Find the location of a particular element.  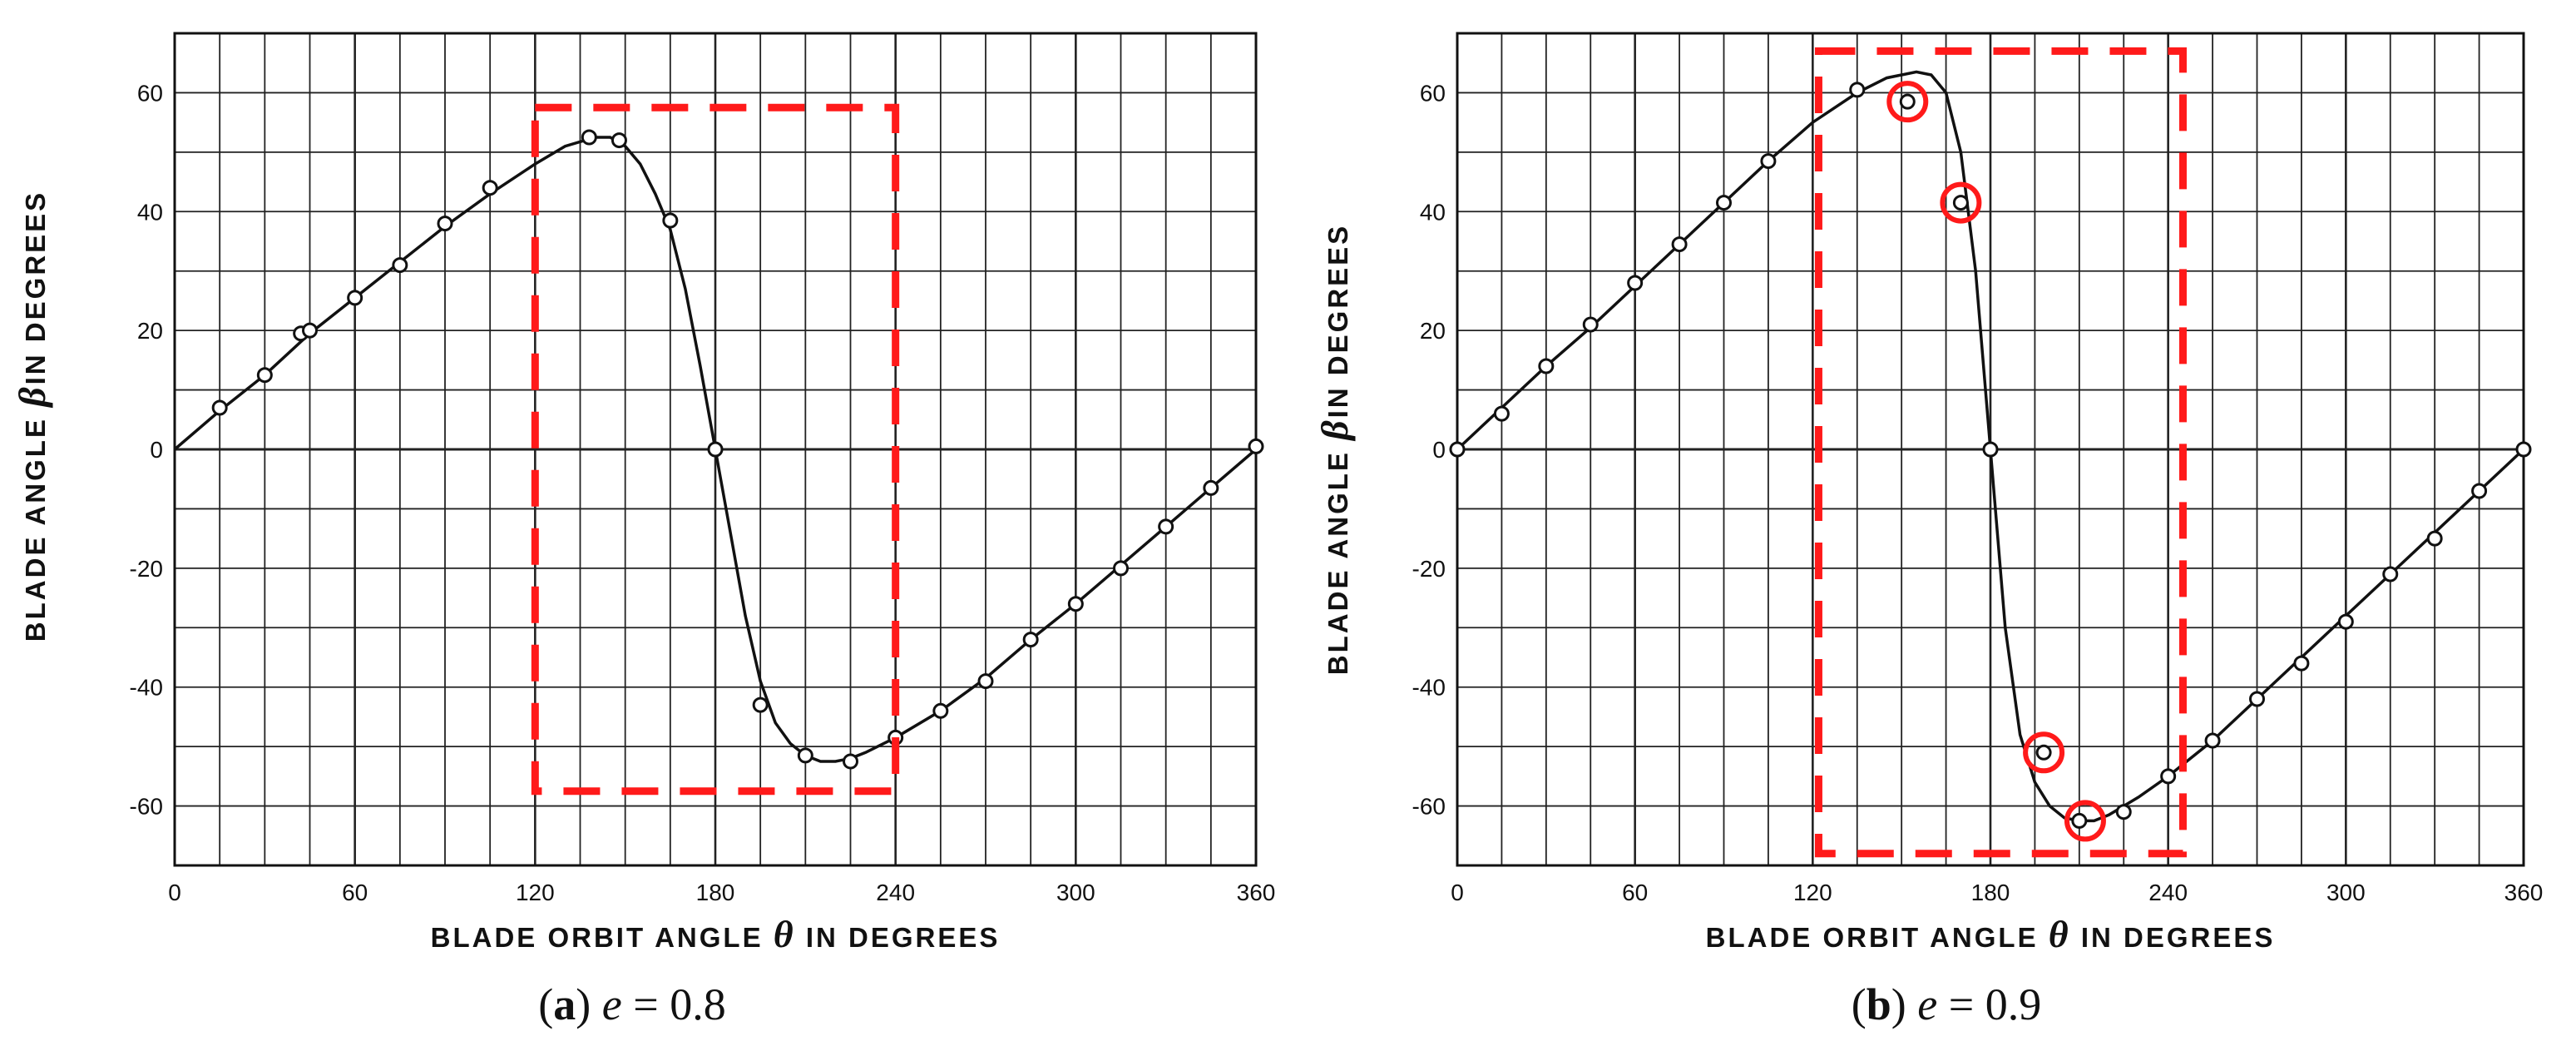

panel-a-x-tick-label: 0 is located at coordinates (174, 892).